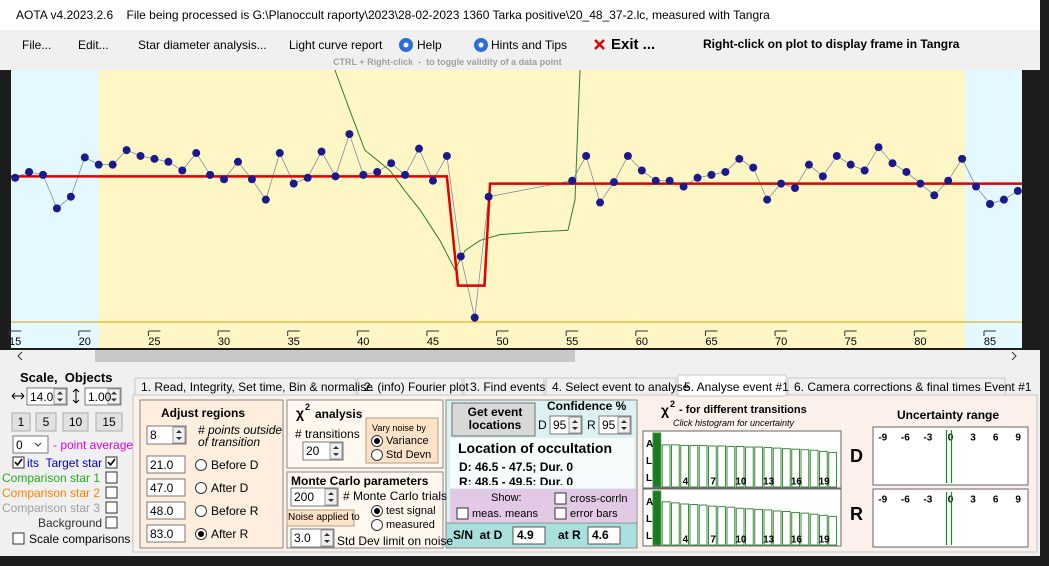 The height and width of the screenshot is (566, 1049). What do you see at coordinates (153, 435) in the screenshot?
I see `spin-value: 8` at bounding box center [153, 435].